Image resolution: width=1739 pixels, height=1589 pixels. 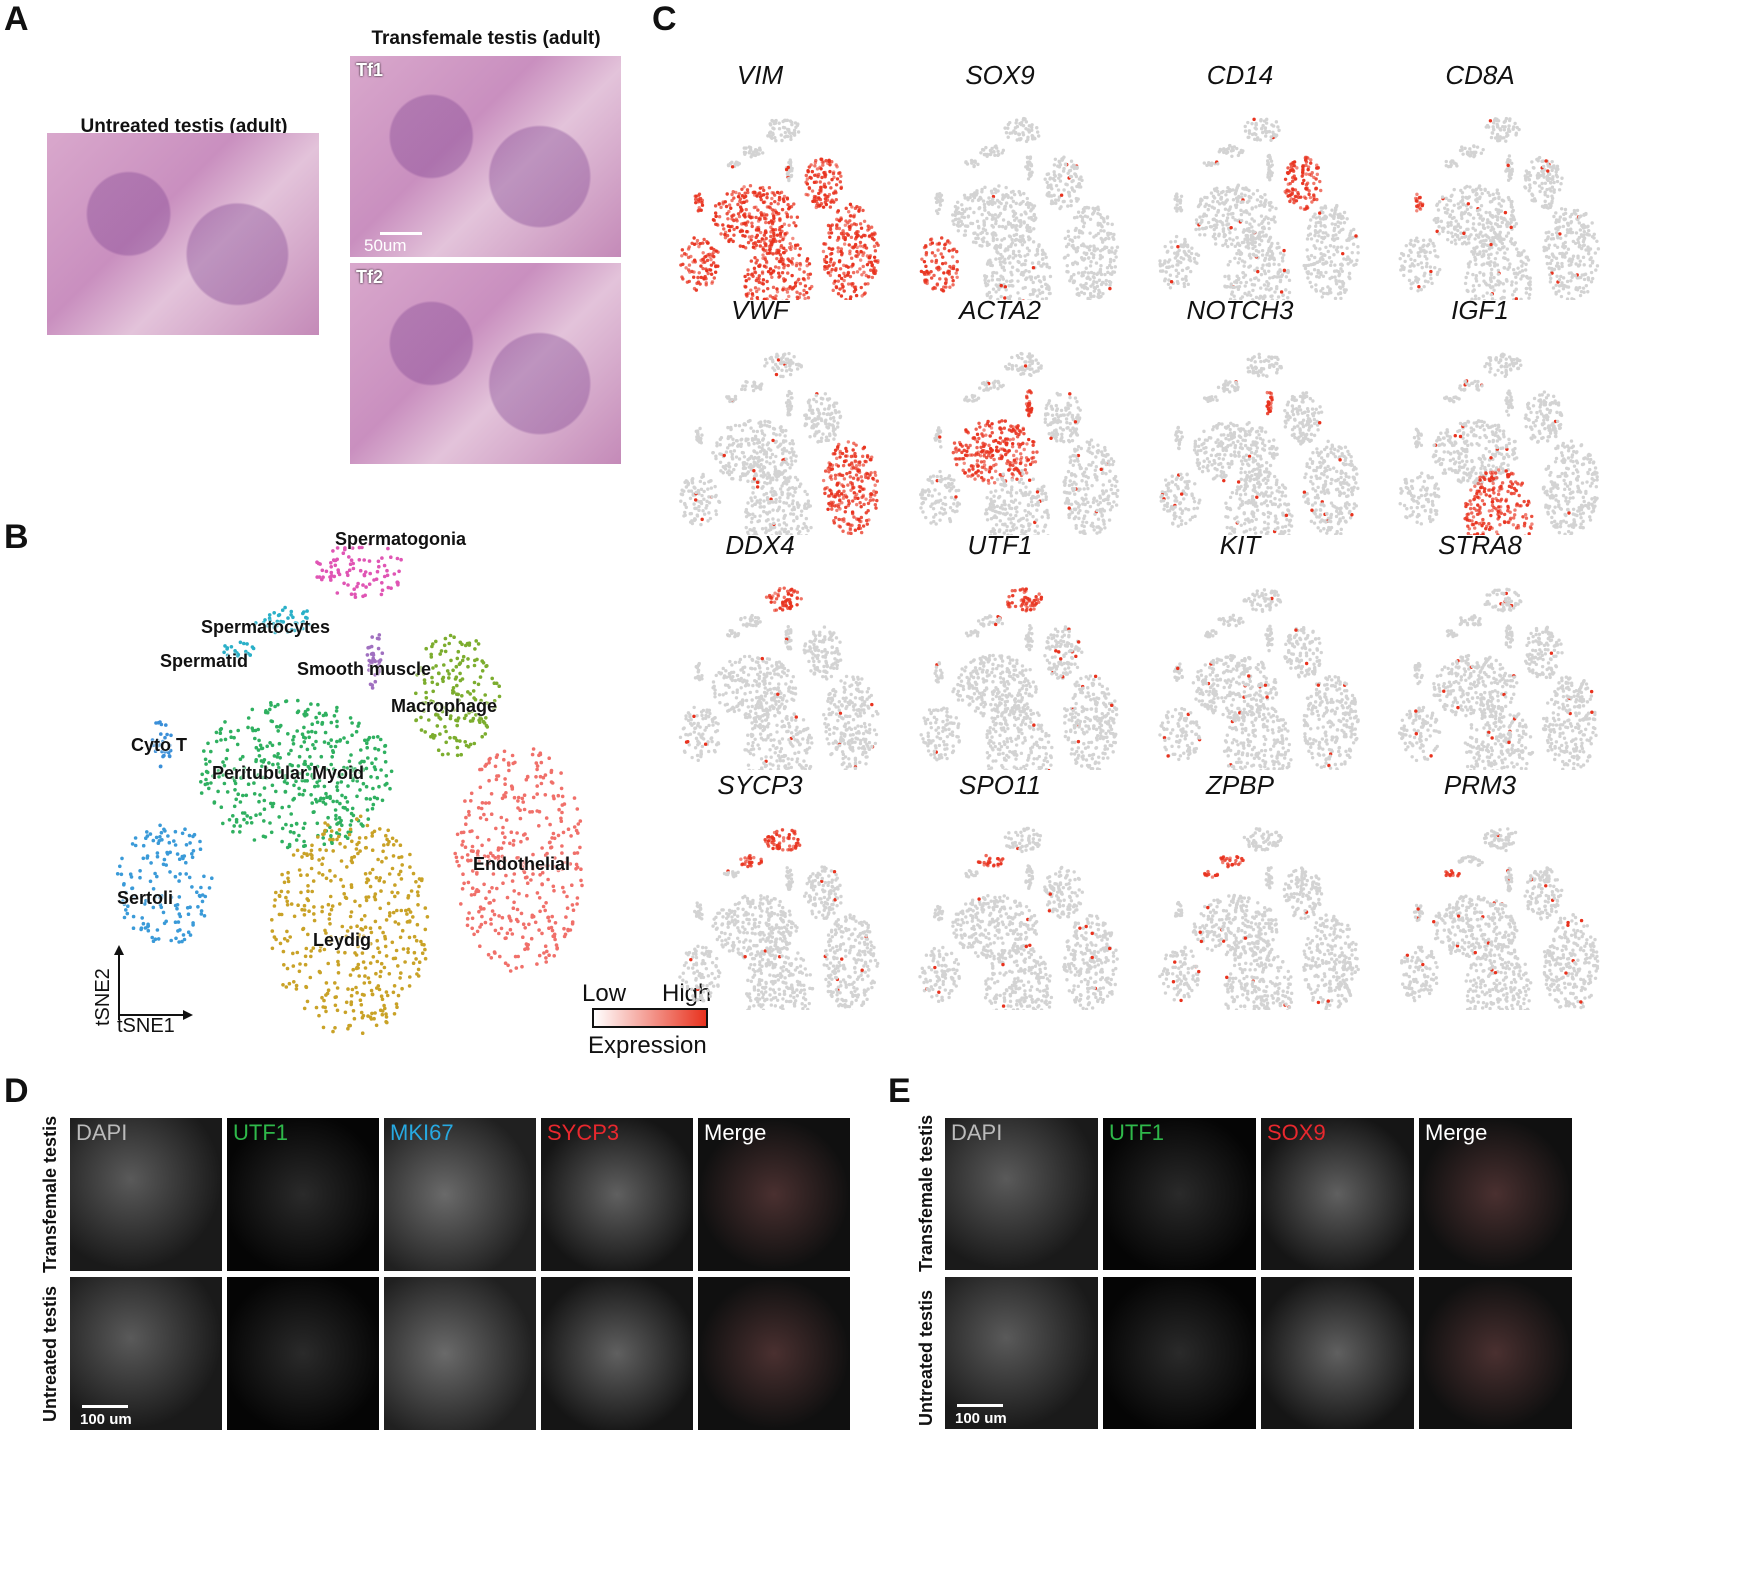 I want to click on panelD-transfemale-testis-utf1: UTF1, so click(x=303, y=1194).